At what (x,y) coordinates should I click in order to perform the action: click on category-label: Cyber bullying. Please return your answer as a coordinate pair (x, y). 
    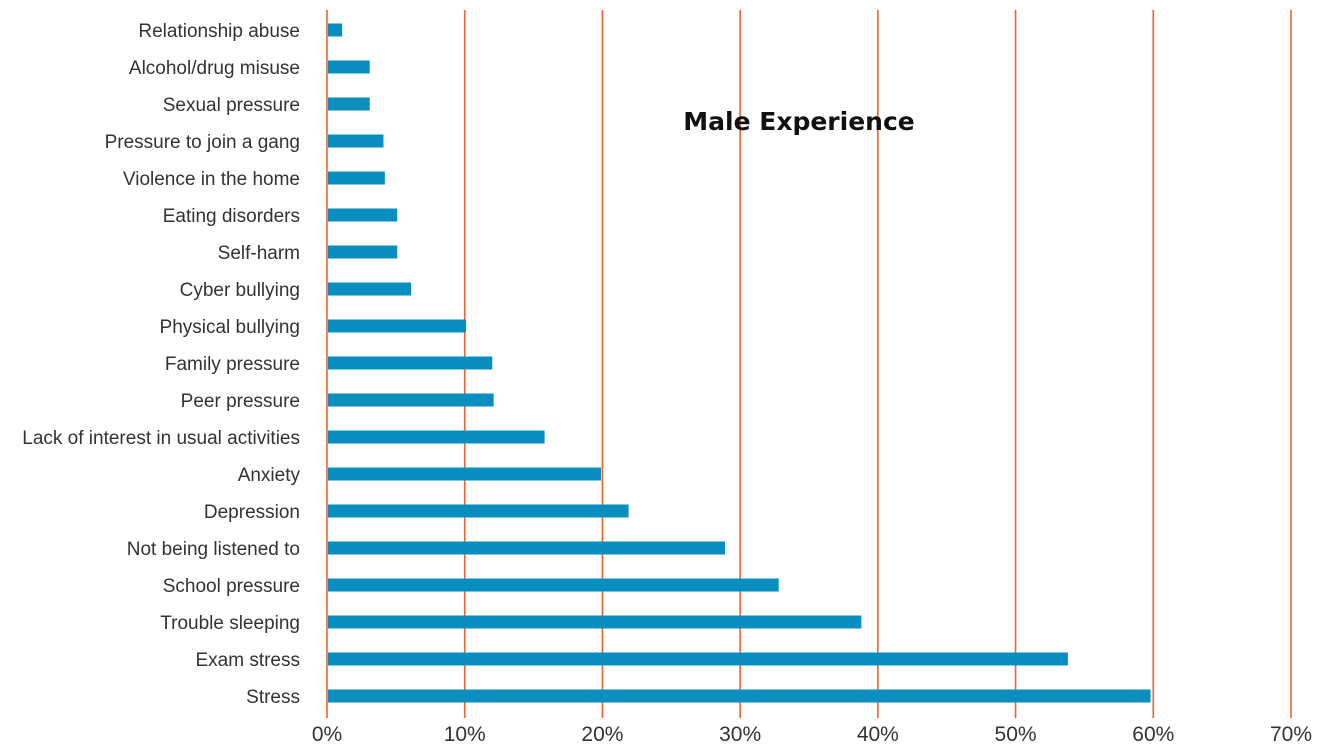
    Looking at the image, I should click on (240, 290).